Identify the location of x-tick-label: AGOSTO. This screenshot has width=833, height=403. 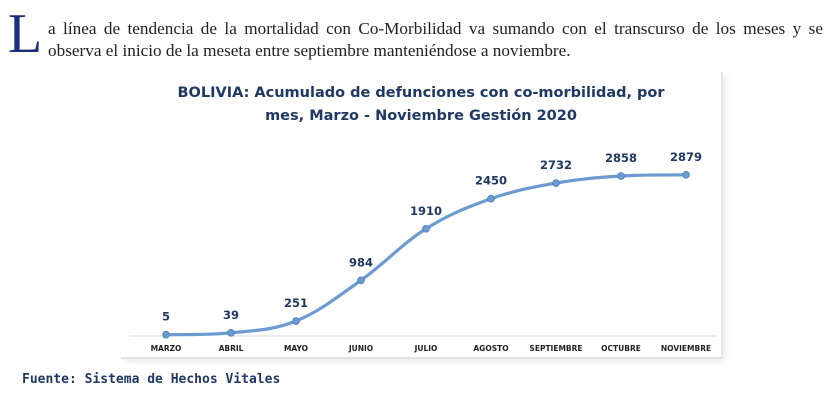
(490, 348).